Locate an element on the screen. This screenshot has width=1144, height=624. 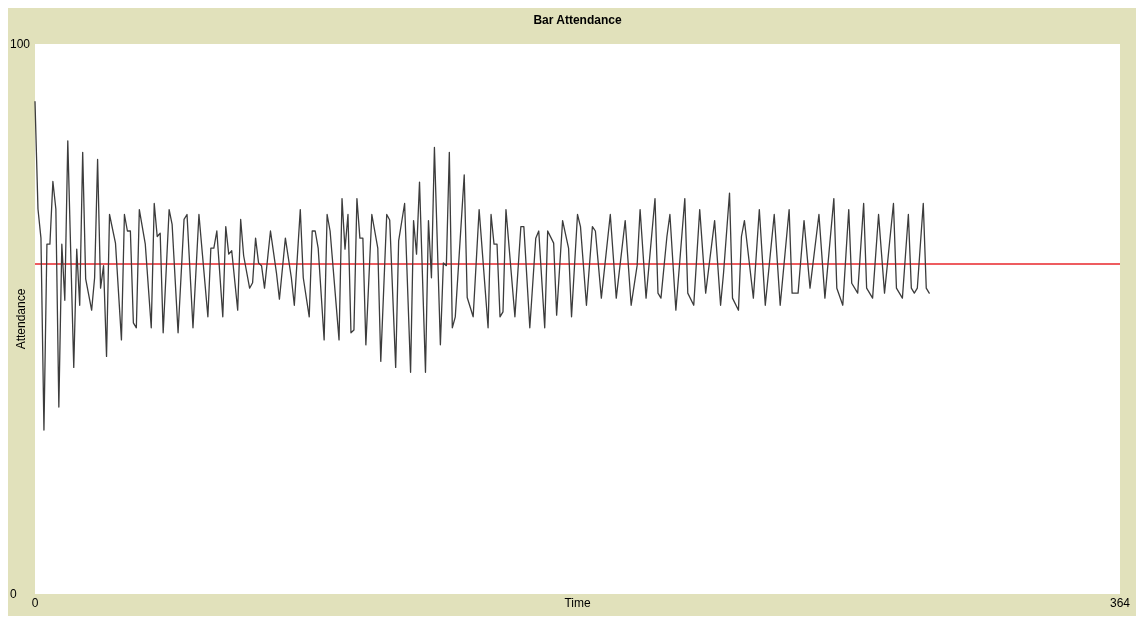
chart-title: Bar Attendance is located at coordinates (577, 20).